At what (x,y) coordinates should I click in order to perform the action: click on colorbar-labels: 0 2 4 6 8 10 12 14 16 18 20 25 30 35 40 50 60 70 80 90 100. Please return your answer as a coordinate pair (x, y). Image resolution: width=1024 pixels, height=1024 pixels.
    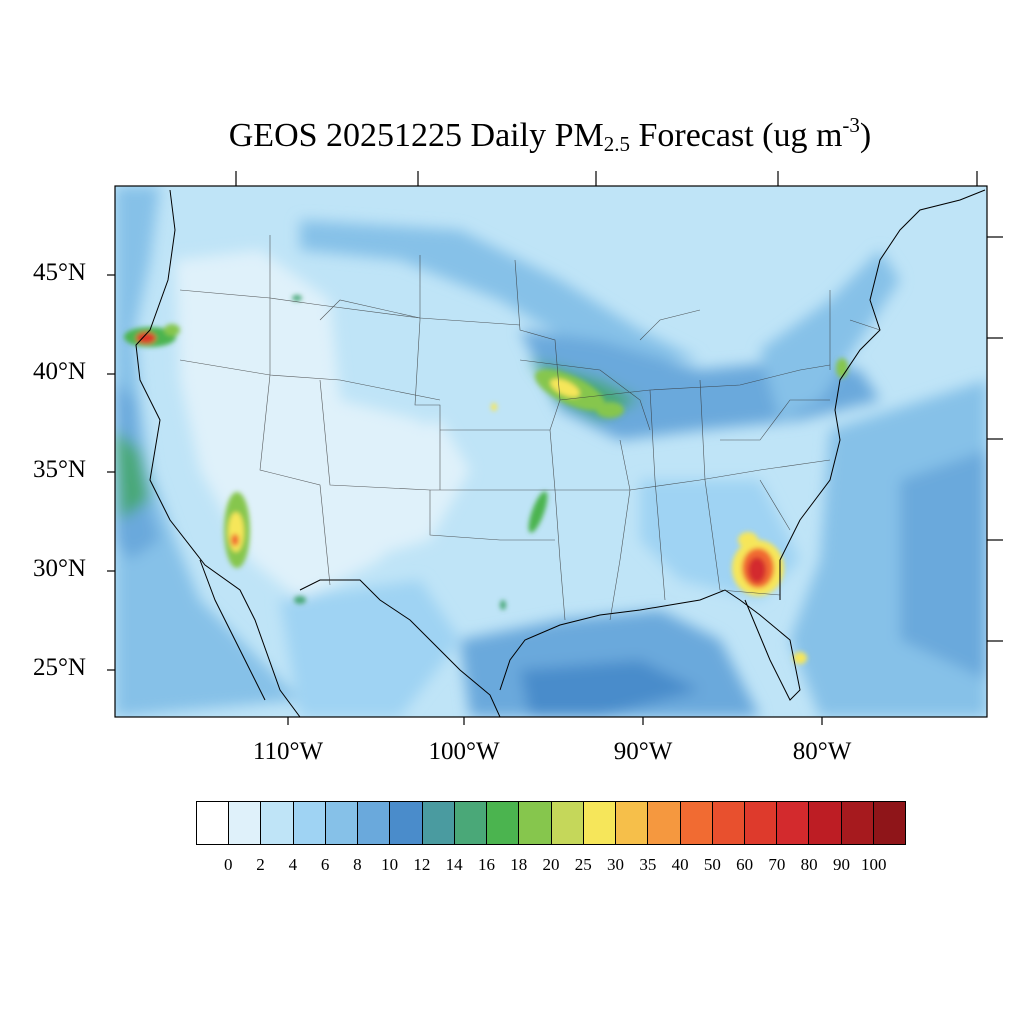
    Looking at the image, I should click on (551, 866).